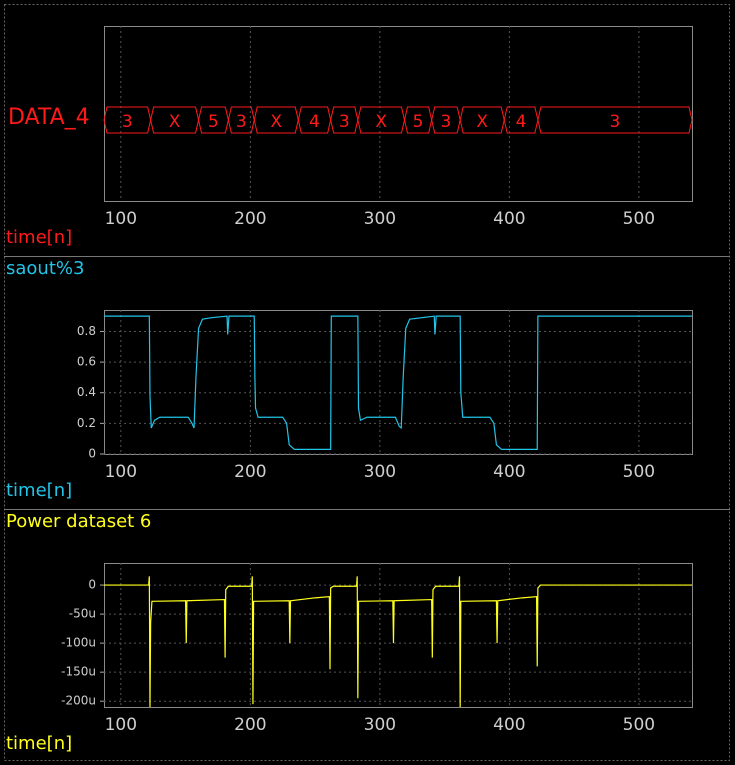 This screenshot has height=765, width=735. What do you see at coordinates (86, 331) in the screenshot?
I see `y-tick-label: 0.8` at bounding box center [86, 331].